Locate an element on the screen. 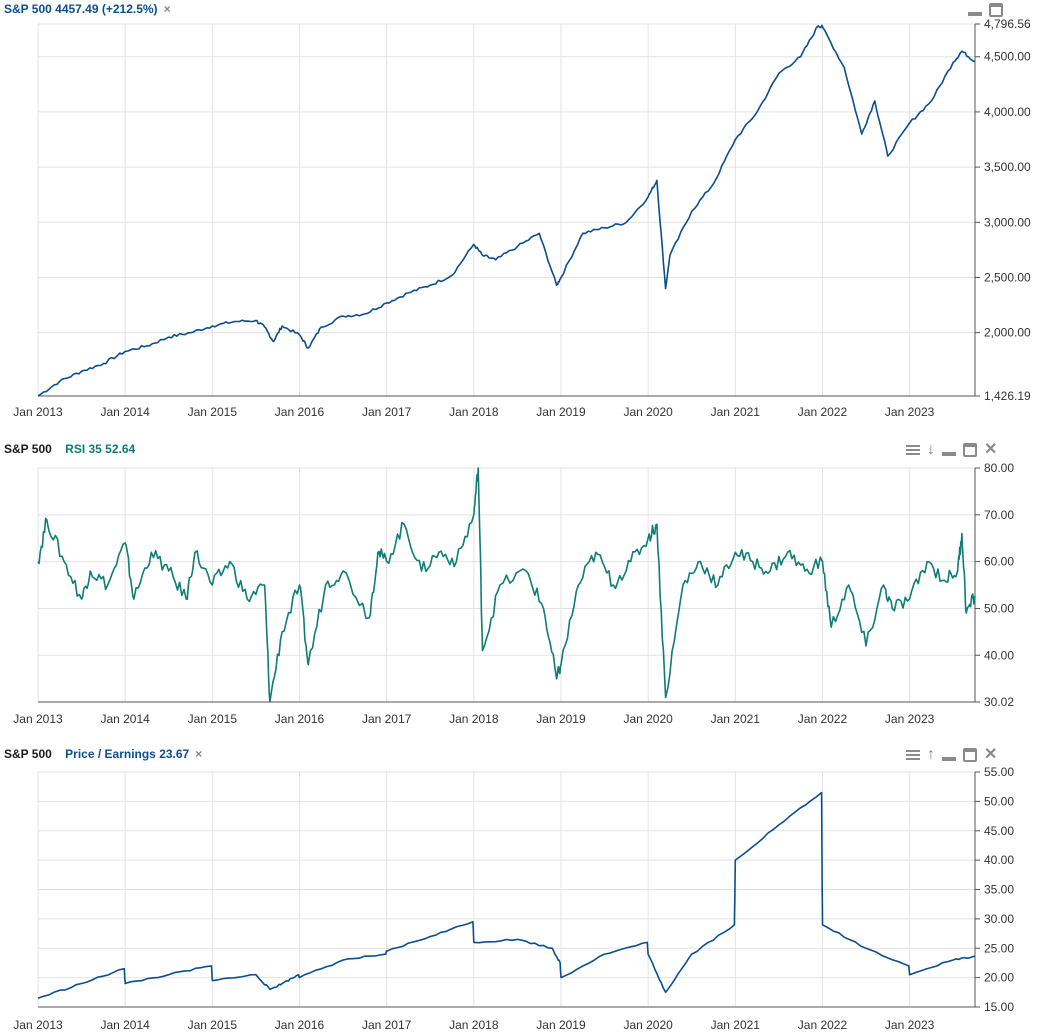 The height and width of the screenshot is (1034, 1044). y-tick-label: 15.00 is located at coordinates (999, 1007).